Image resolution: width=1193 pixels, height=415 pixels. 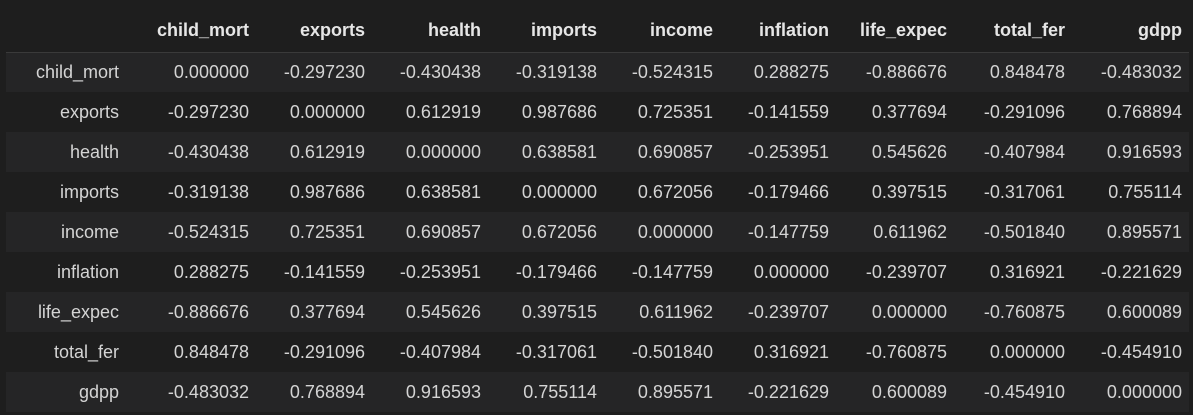 I want to click on table-cell: 0.672056, so click(x=559, y=231).